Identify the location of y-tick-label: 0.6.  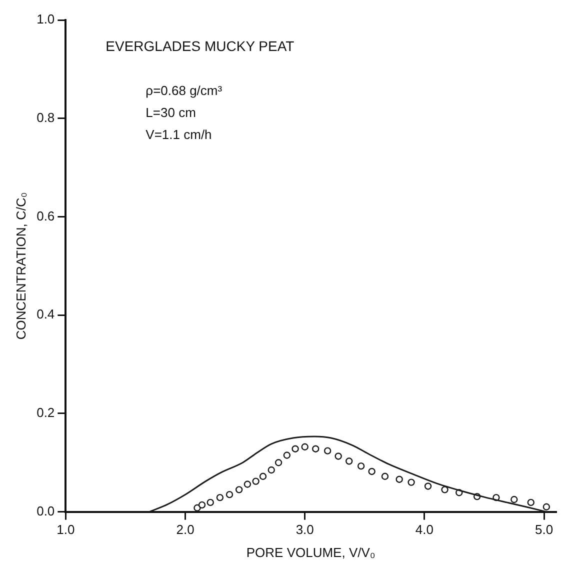
(45, 216).